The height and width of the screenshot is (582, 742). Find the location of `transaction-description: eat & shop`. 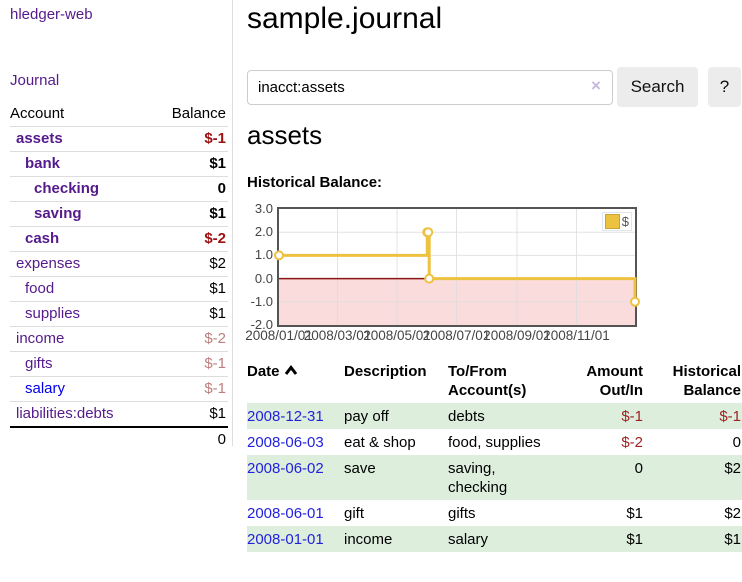

transaction-description: eat & shop is located at coordinates (380, 442).